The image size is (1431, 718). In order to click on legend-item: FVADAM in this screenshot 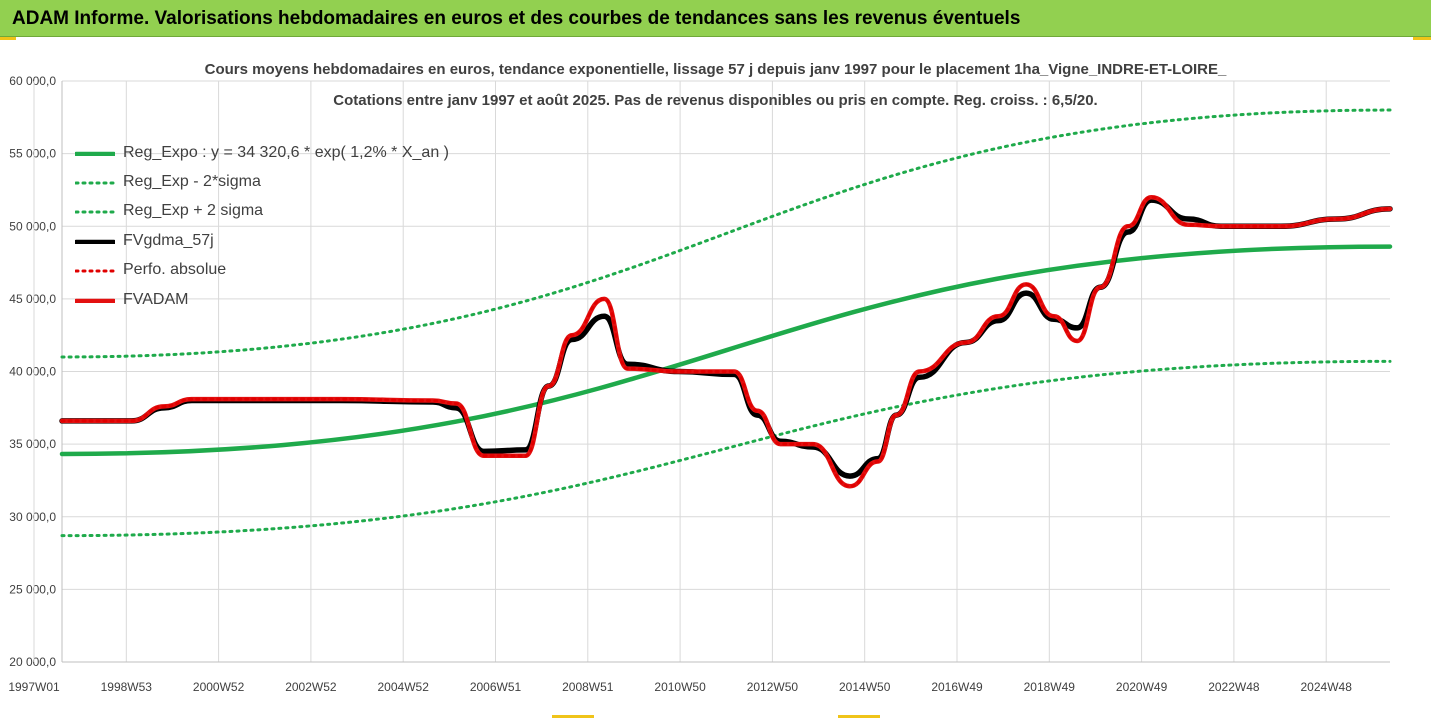, I will do `click(262, 299)`.